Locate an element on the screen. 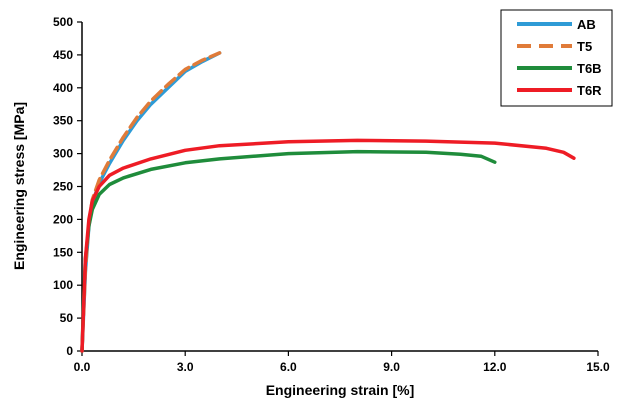  legend: AB T5 T6B T6R is located at coordinates (556, 58).